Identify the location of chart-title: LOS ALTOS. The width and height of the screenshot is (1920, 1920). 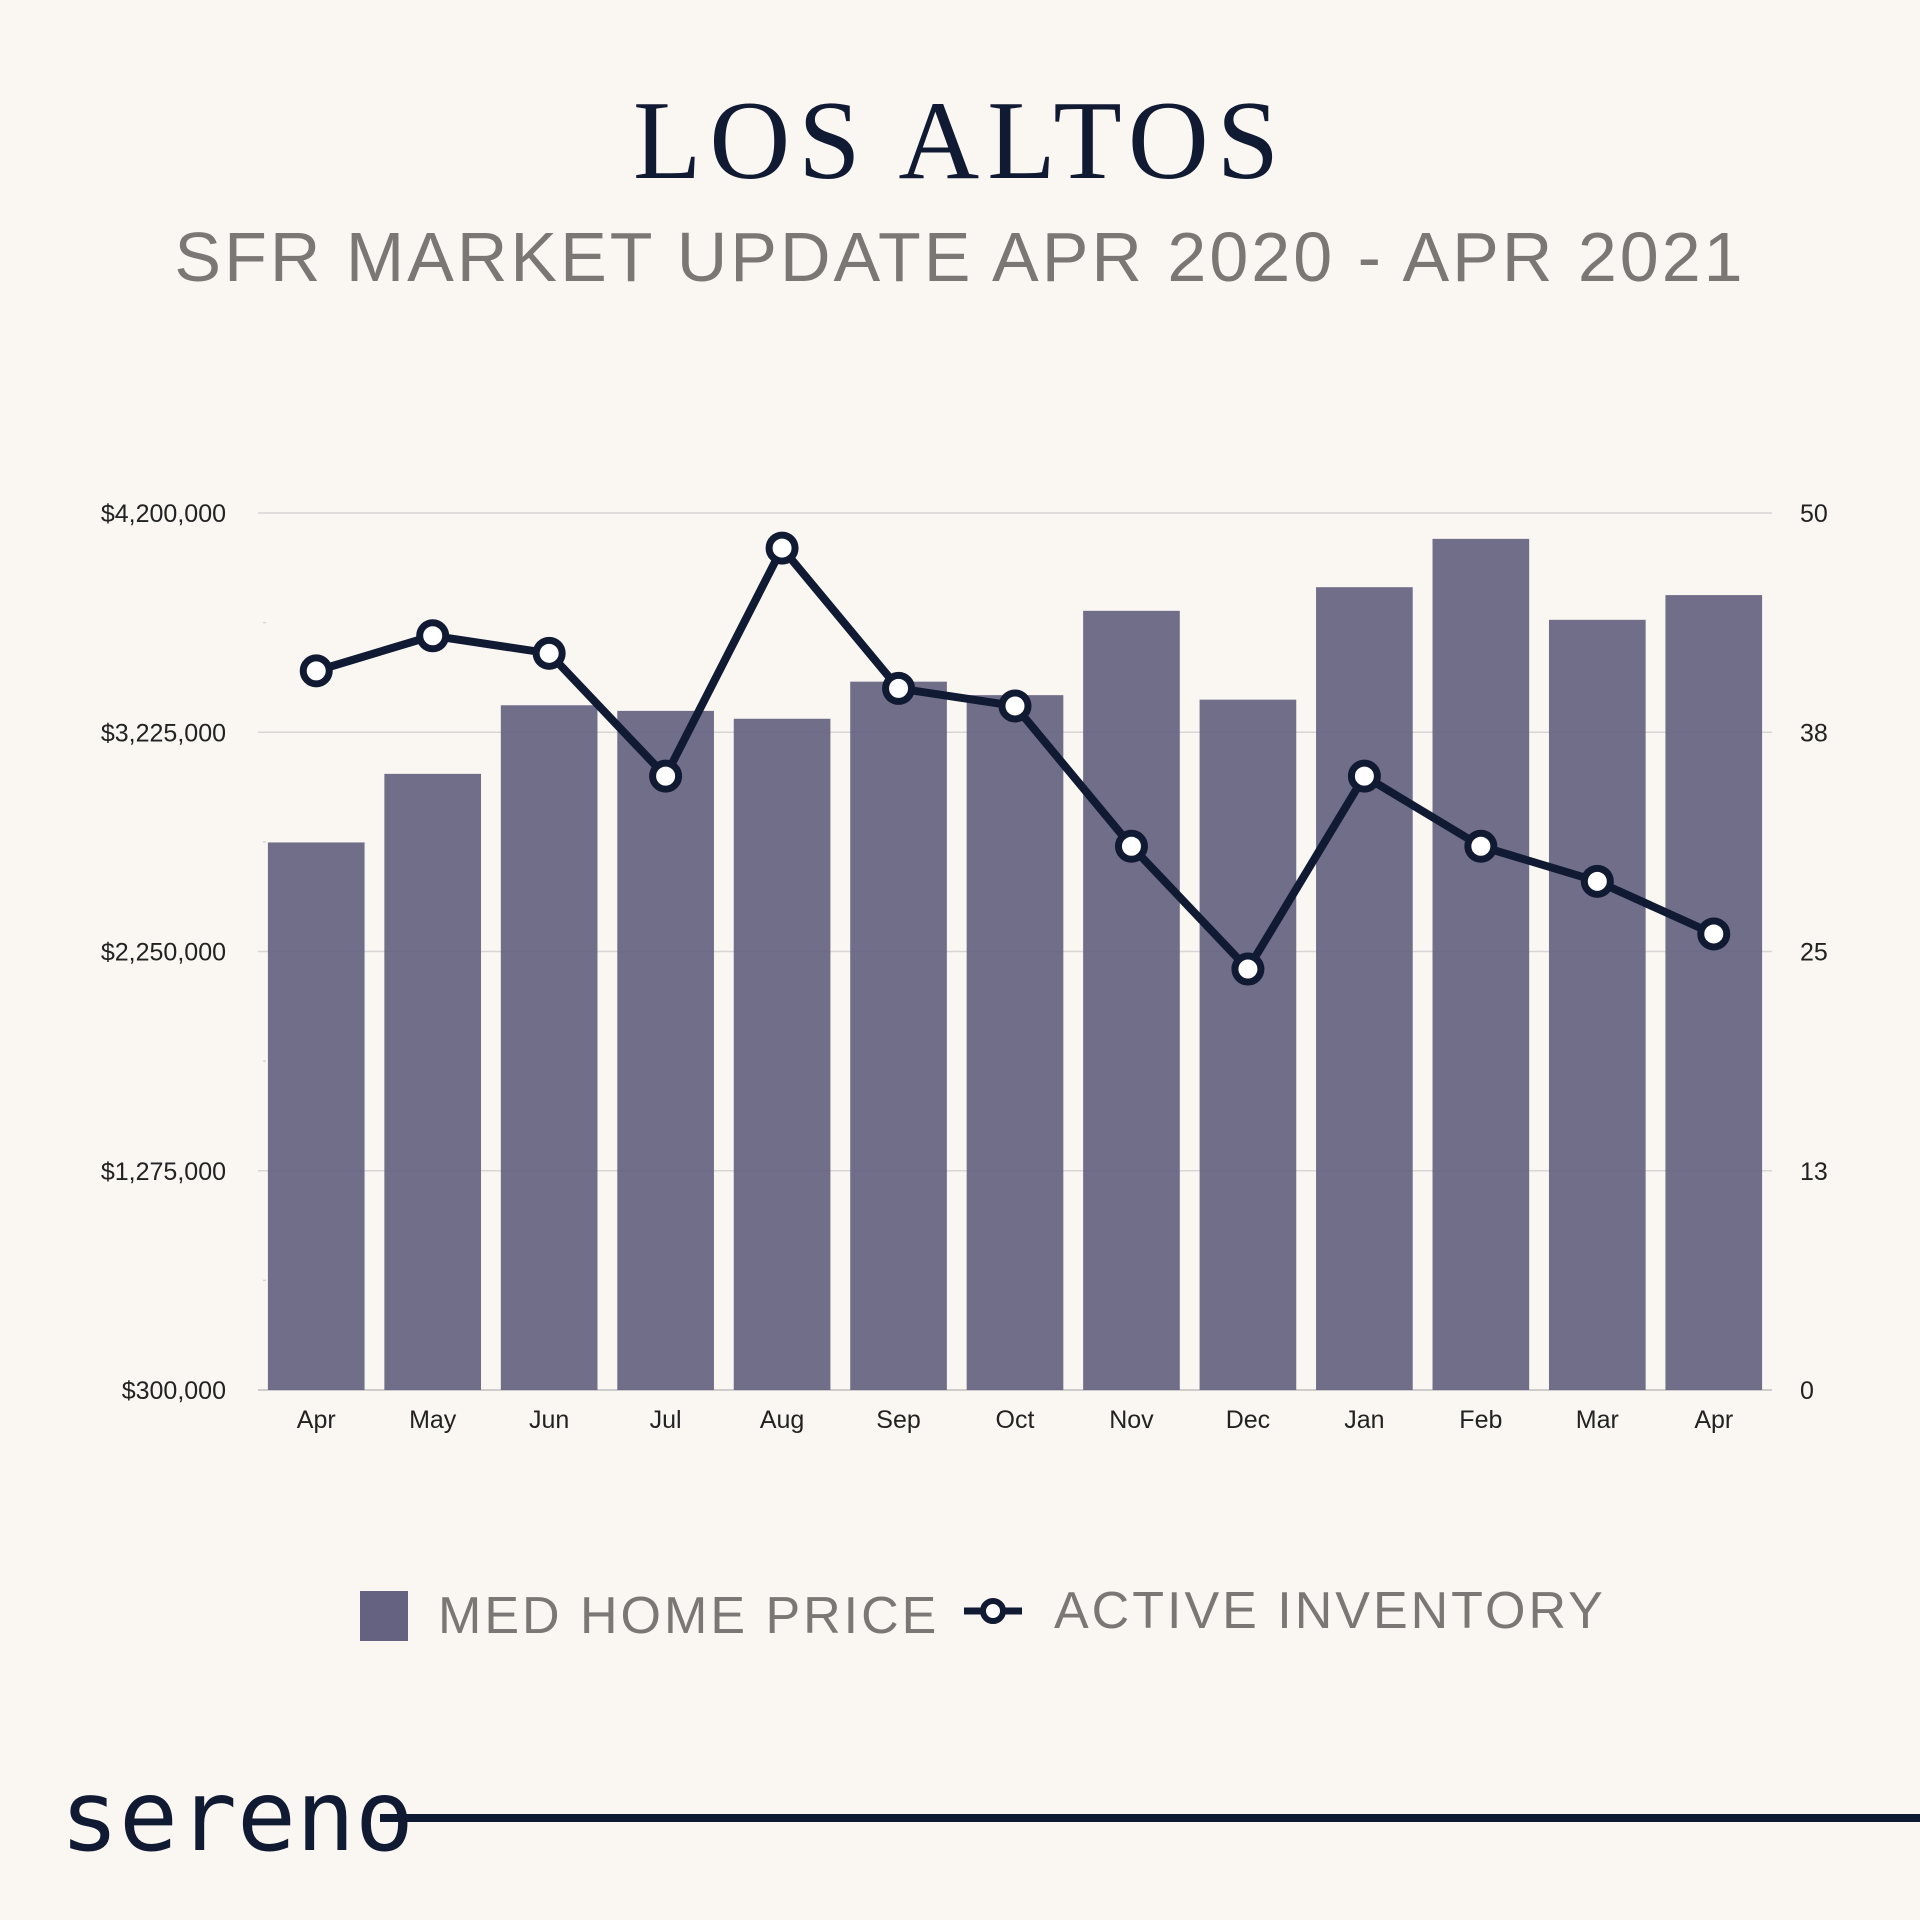
(960, 141).